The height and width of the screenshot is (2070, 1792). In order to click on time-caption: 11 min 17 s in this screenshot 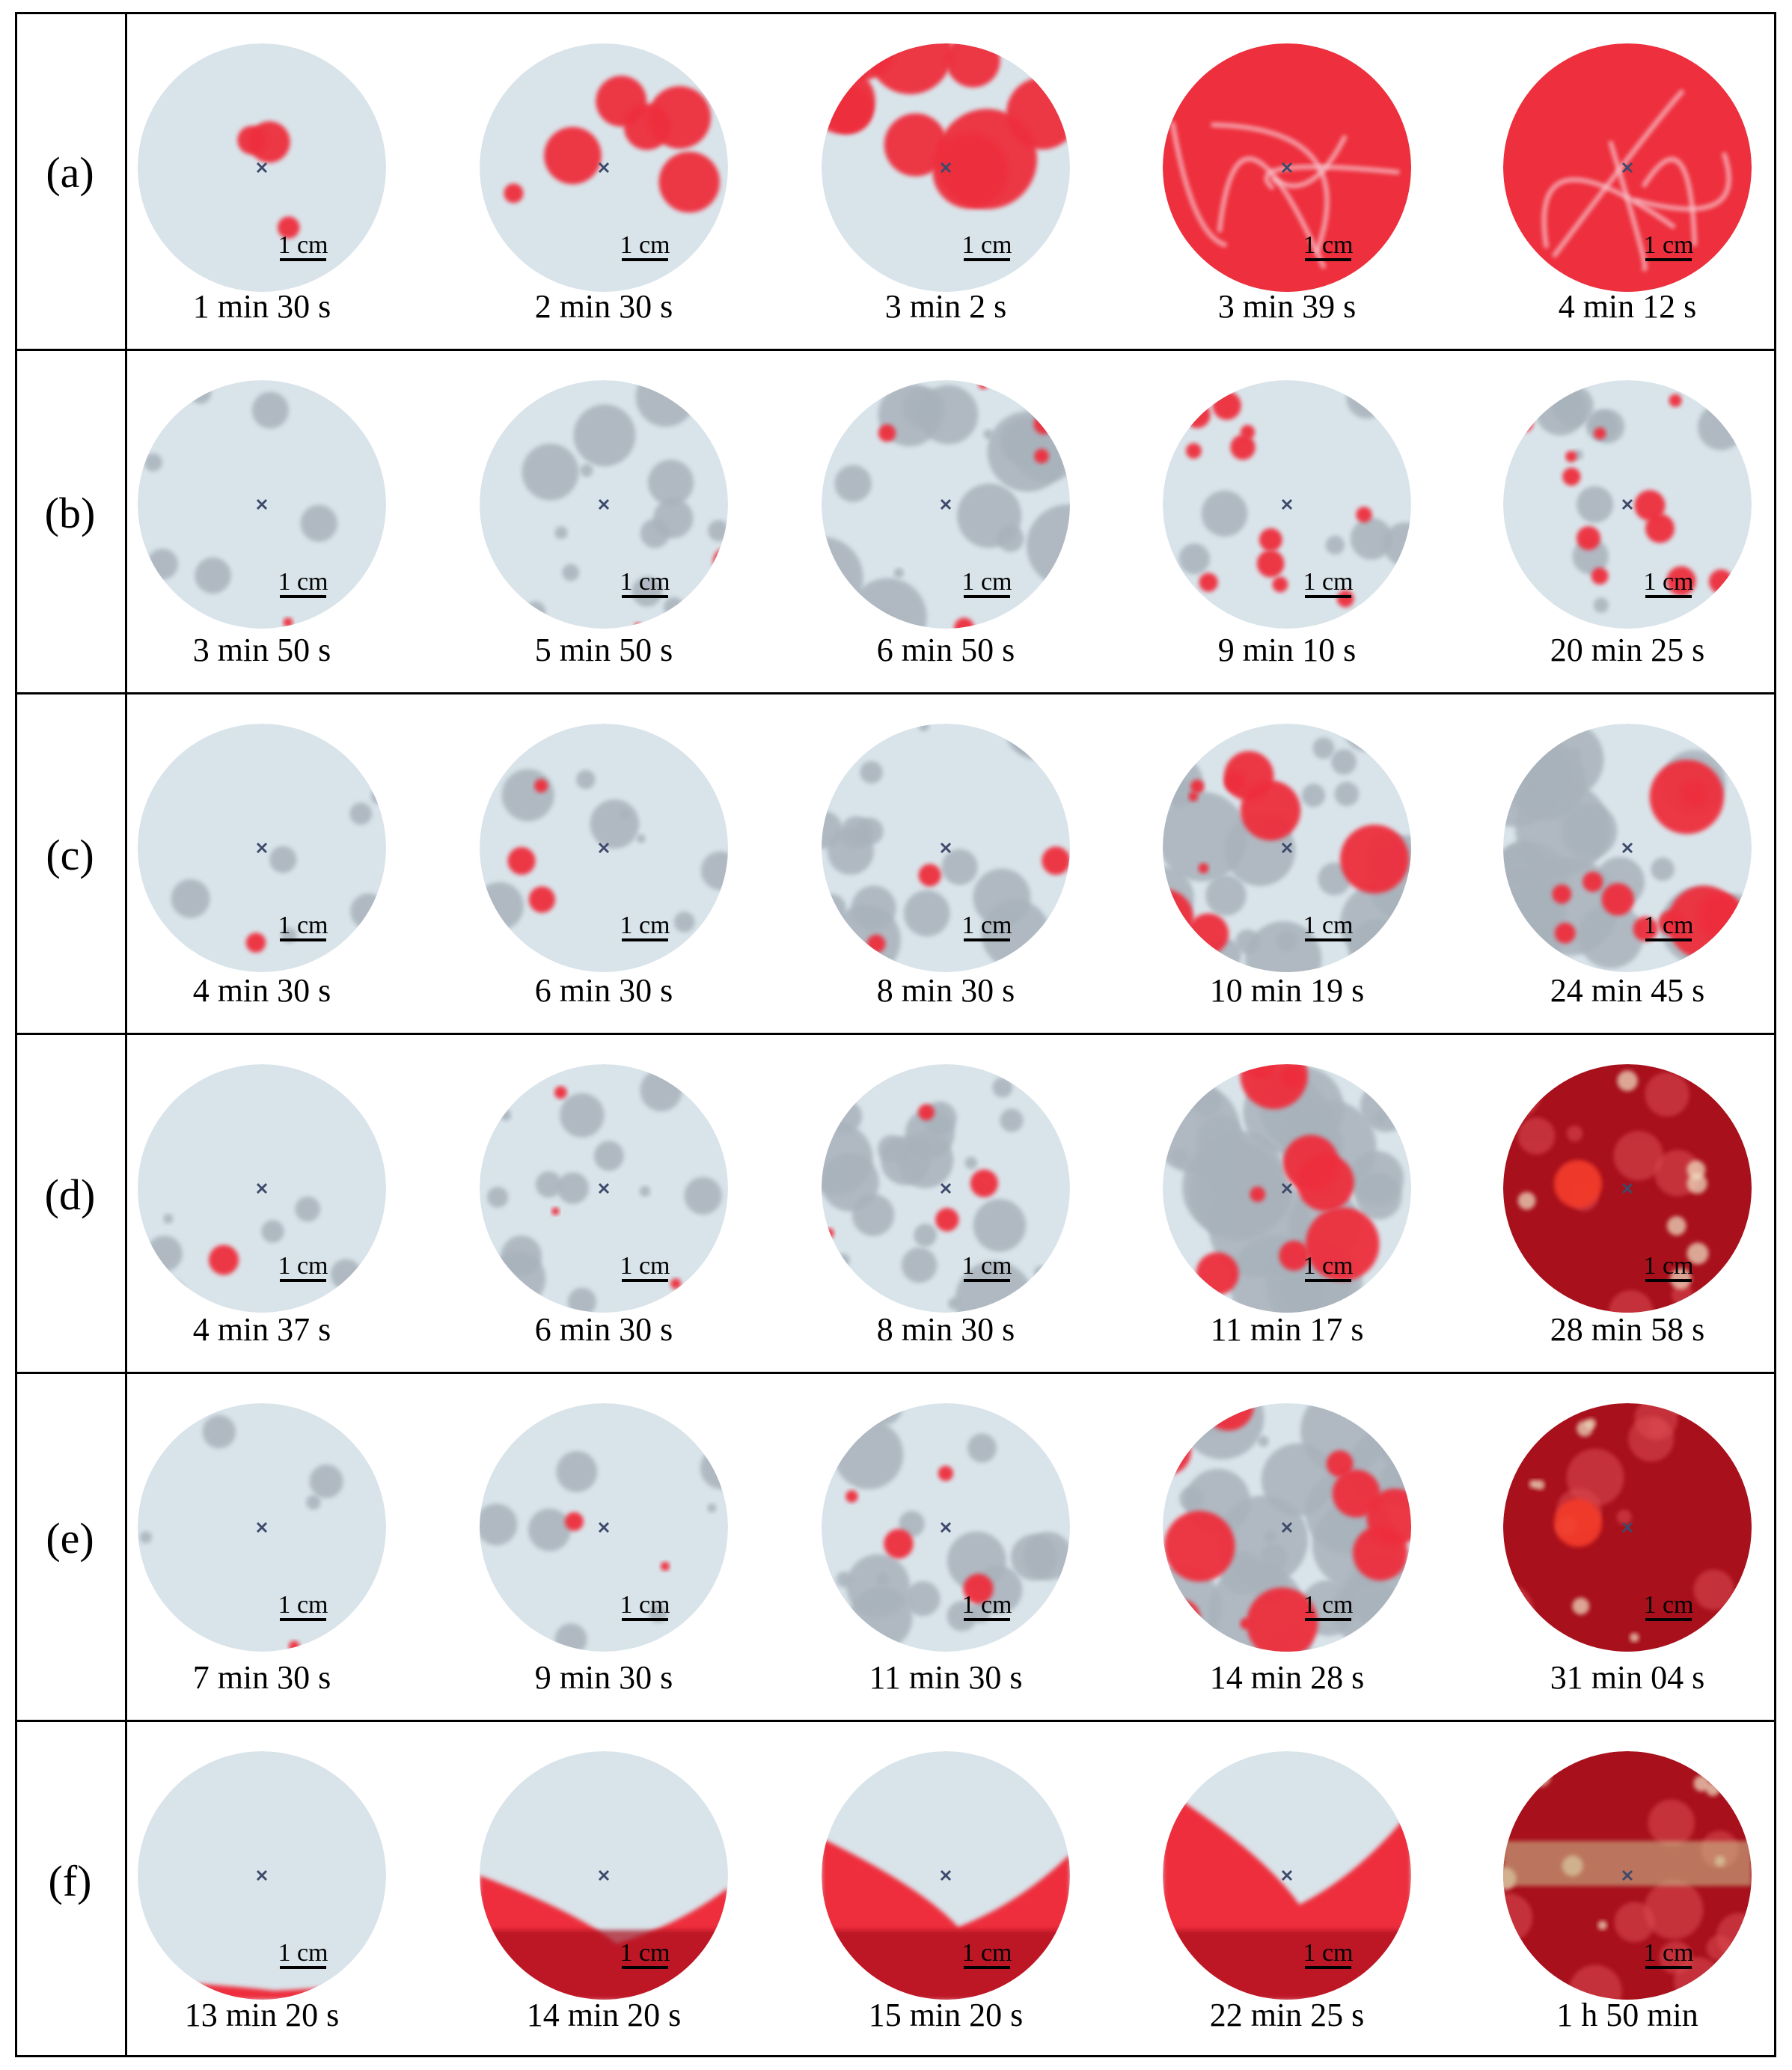, I will do `click(1287, 1329)`.